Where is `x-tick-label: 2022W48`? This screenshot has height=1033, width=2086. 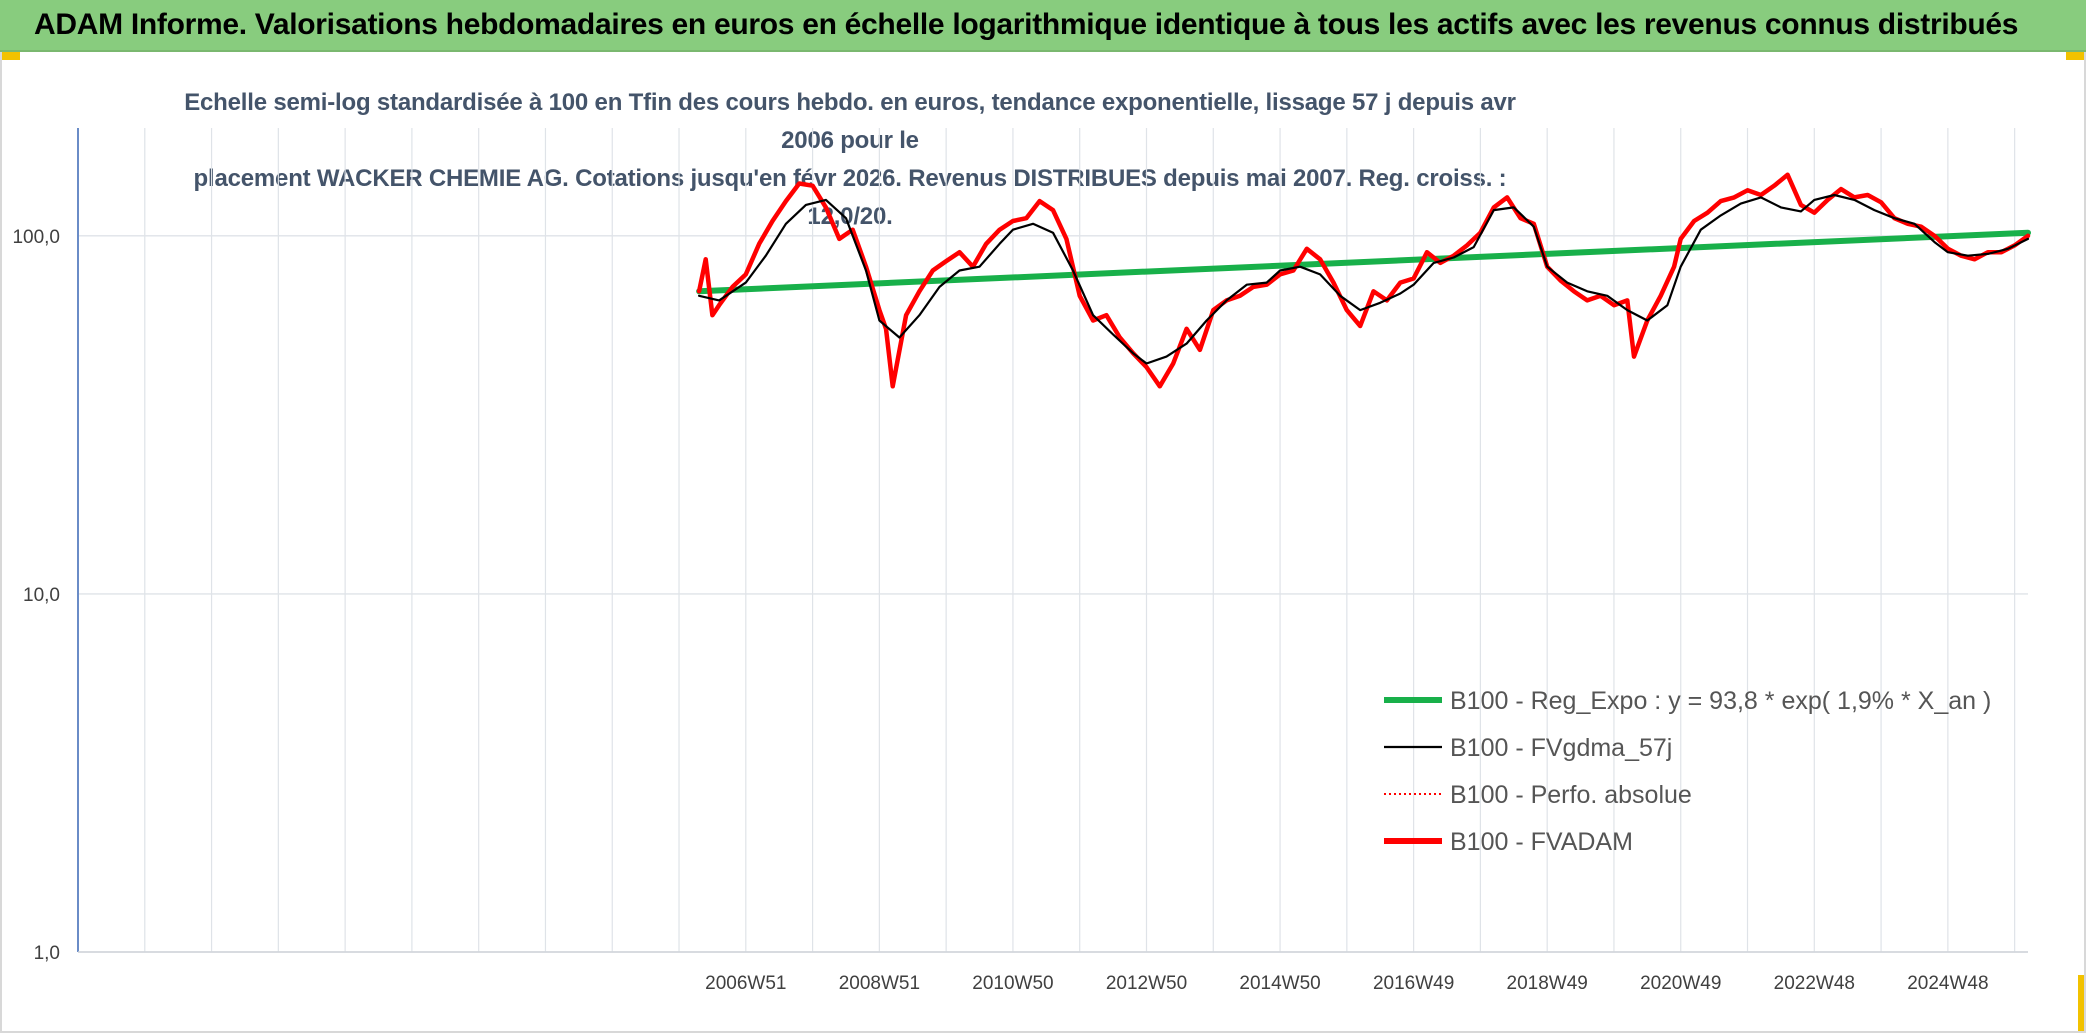
x-tick-label: 2022W48 is located at coordinates (1814, 983).